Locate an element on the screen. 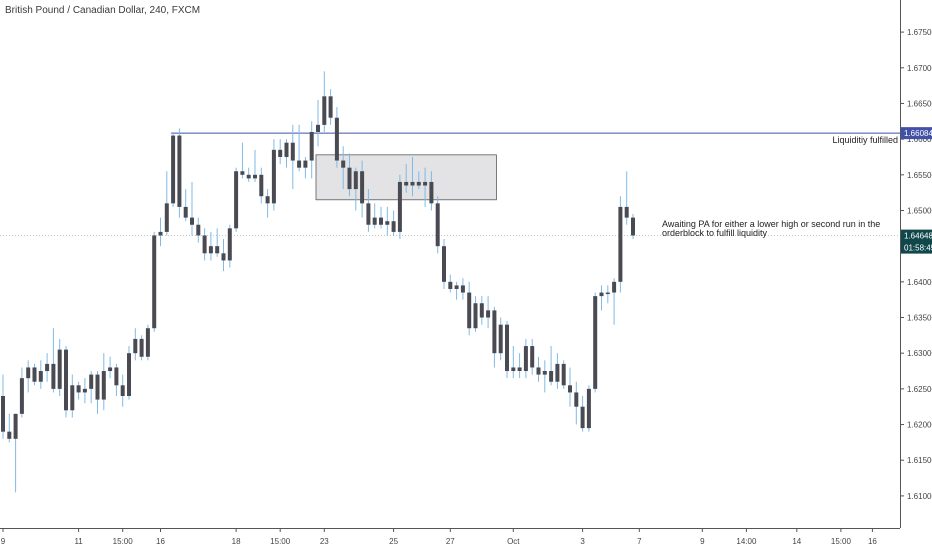 This screenshot has width=932, height=550. x-tick-label: 14 is located at coordinates (796, 541).